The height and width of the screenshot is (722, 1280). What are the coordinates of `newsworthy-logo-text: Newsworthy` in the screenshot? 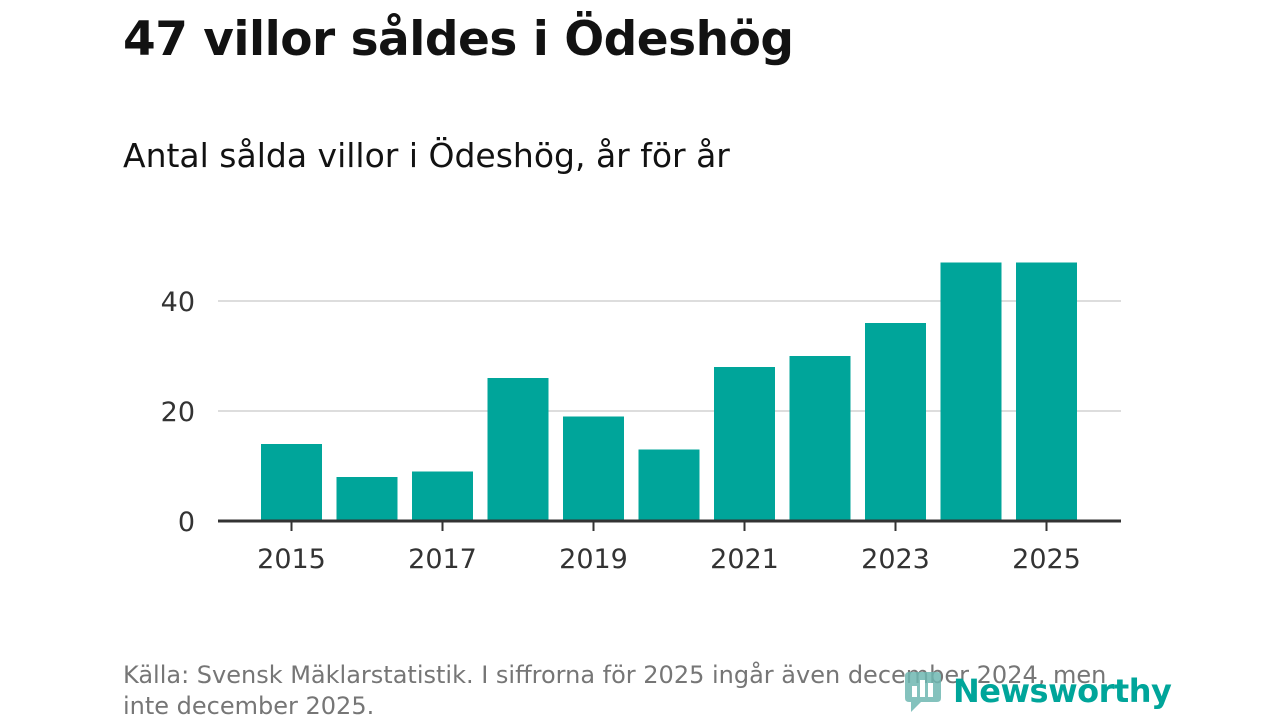 It's located at (1062, 691).